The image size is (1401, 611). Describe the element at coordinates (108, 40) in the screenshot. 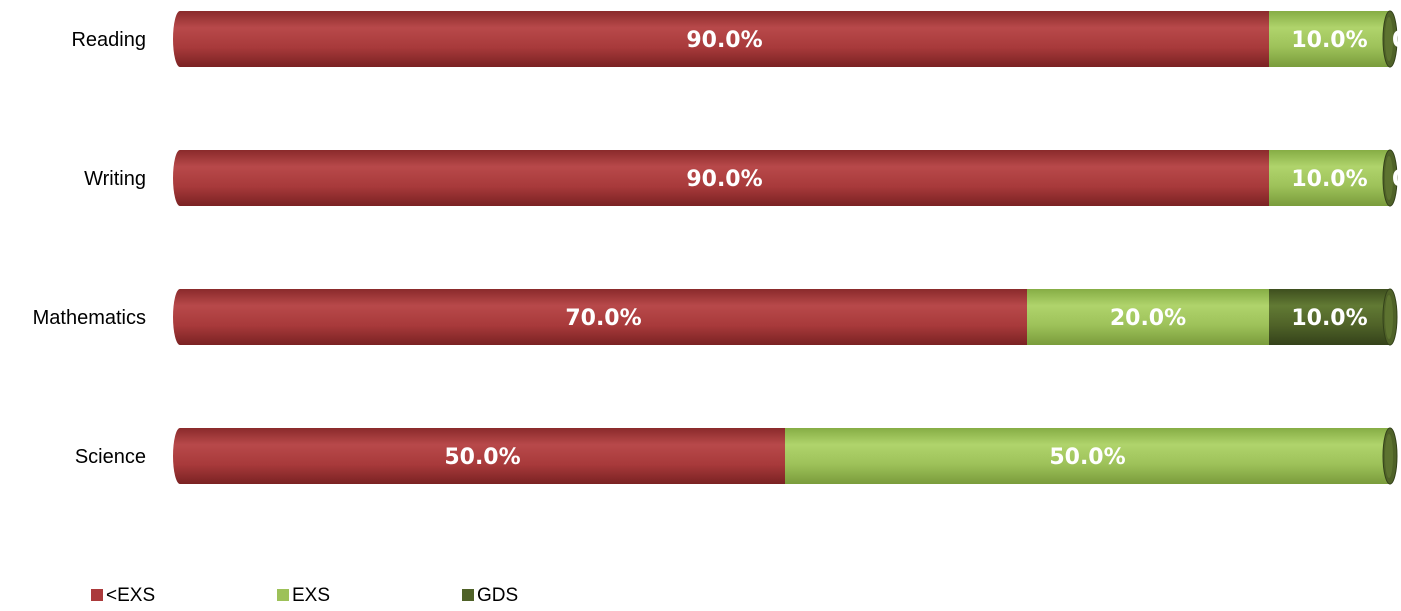

I see `category-label-reading: Reading` at that location.